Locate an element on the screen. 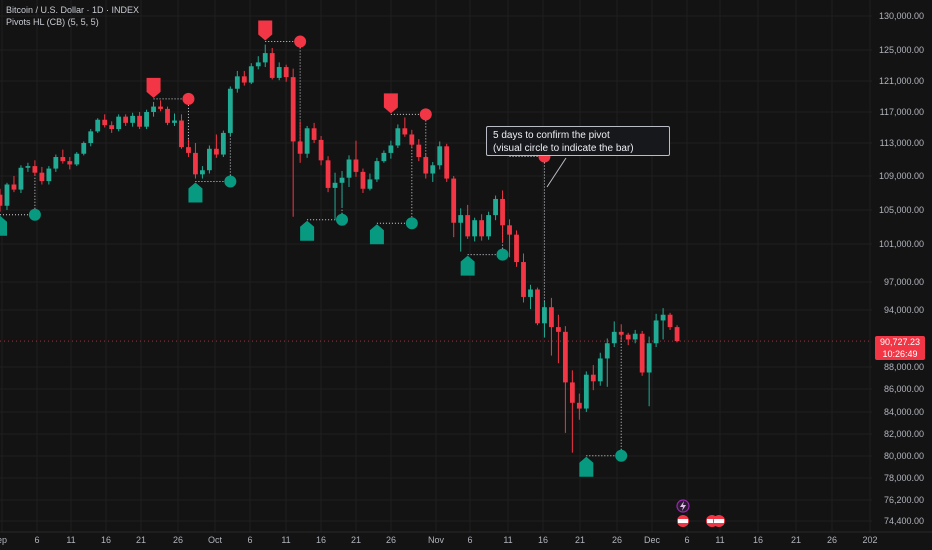 The width and height of the screenshot is (932, 550). price-tick-label: 88,000.00 is located at coordinates (904, 367).